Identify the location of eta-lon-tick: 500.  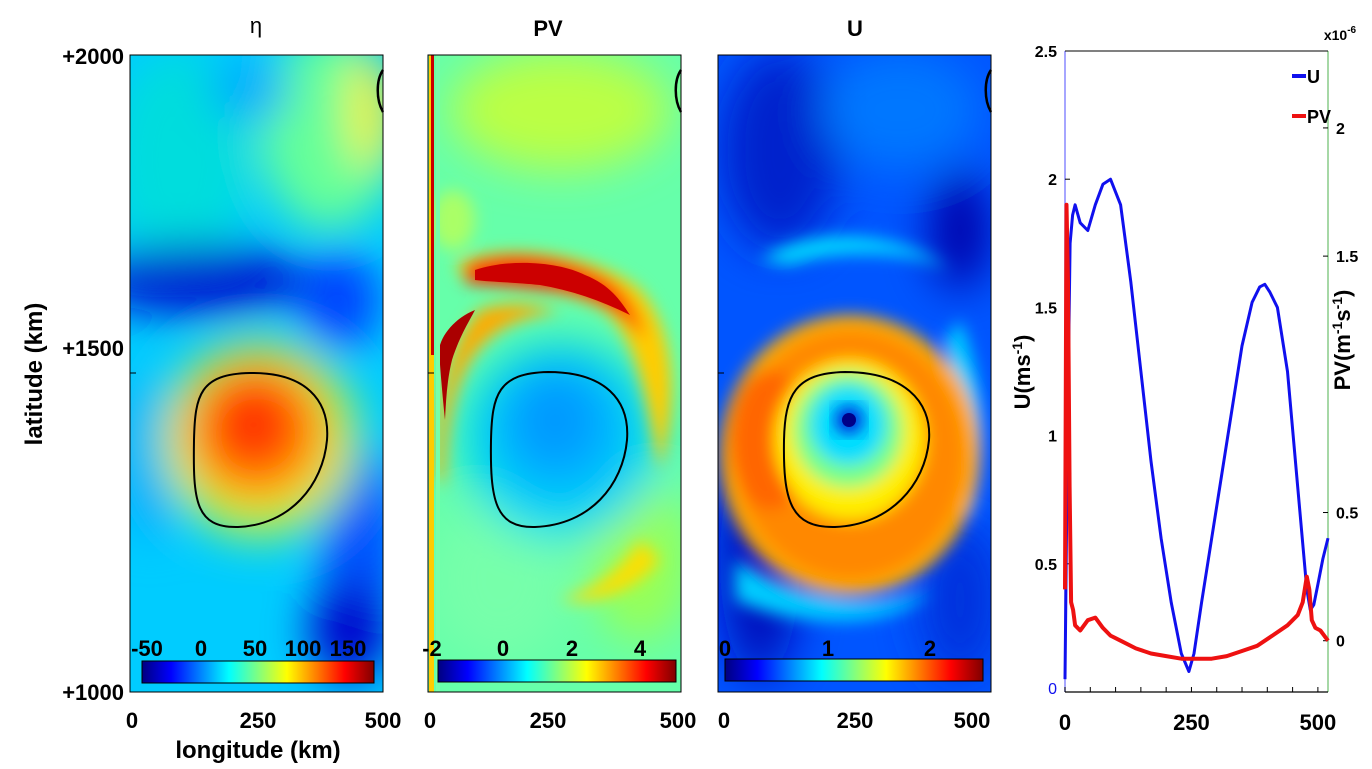
(383, 720).